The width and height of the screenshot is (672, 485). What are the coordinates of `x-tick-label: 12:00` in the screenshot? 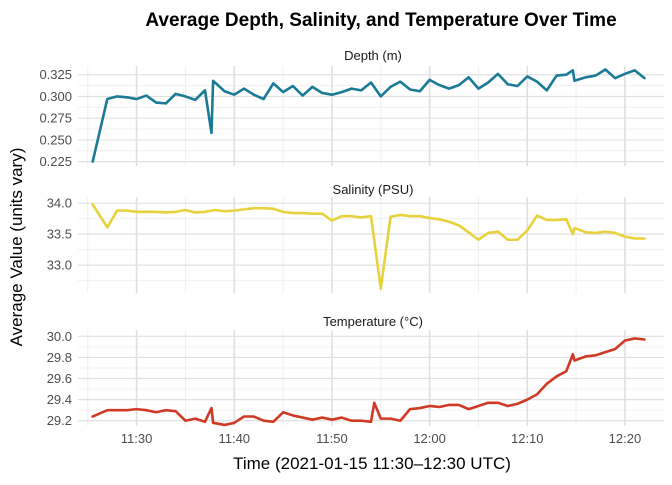 It's located at (429, 438).